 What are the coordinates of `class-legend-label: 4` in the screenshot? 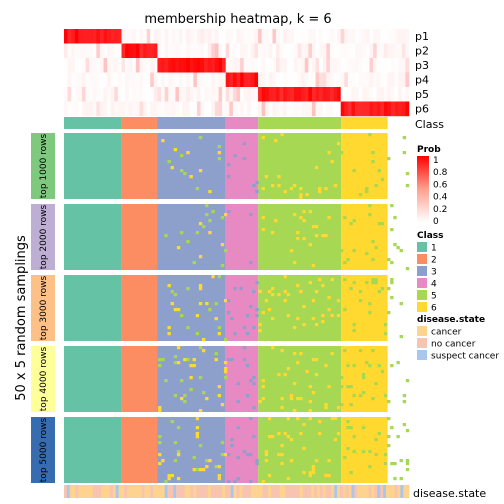 It's located at (434, 285).